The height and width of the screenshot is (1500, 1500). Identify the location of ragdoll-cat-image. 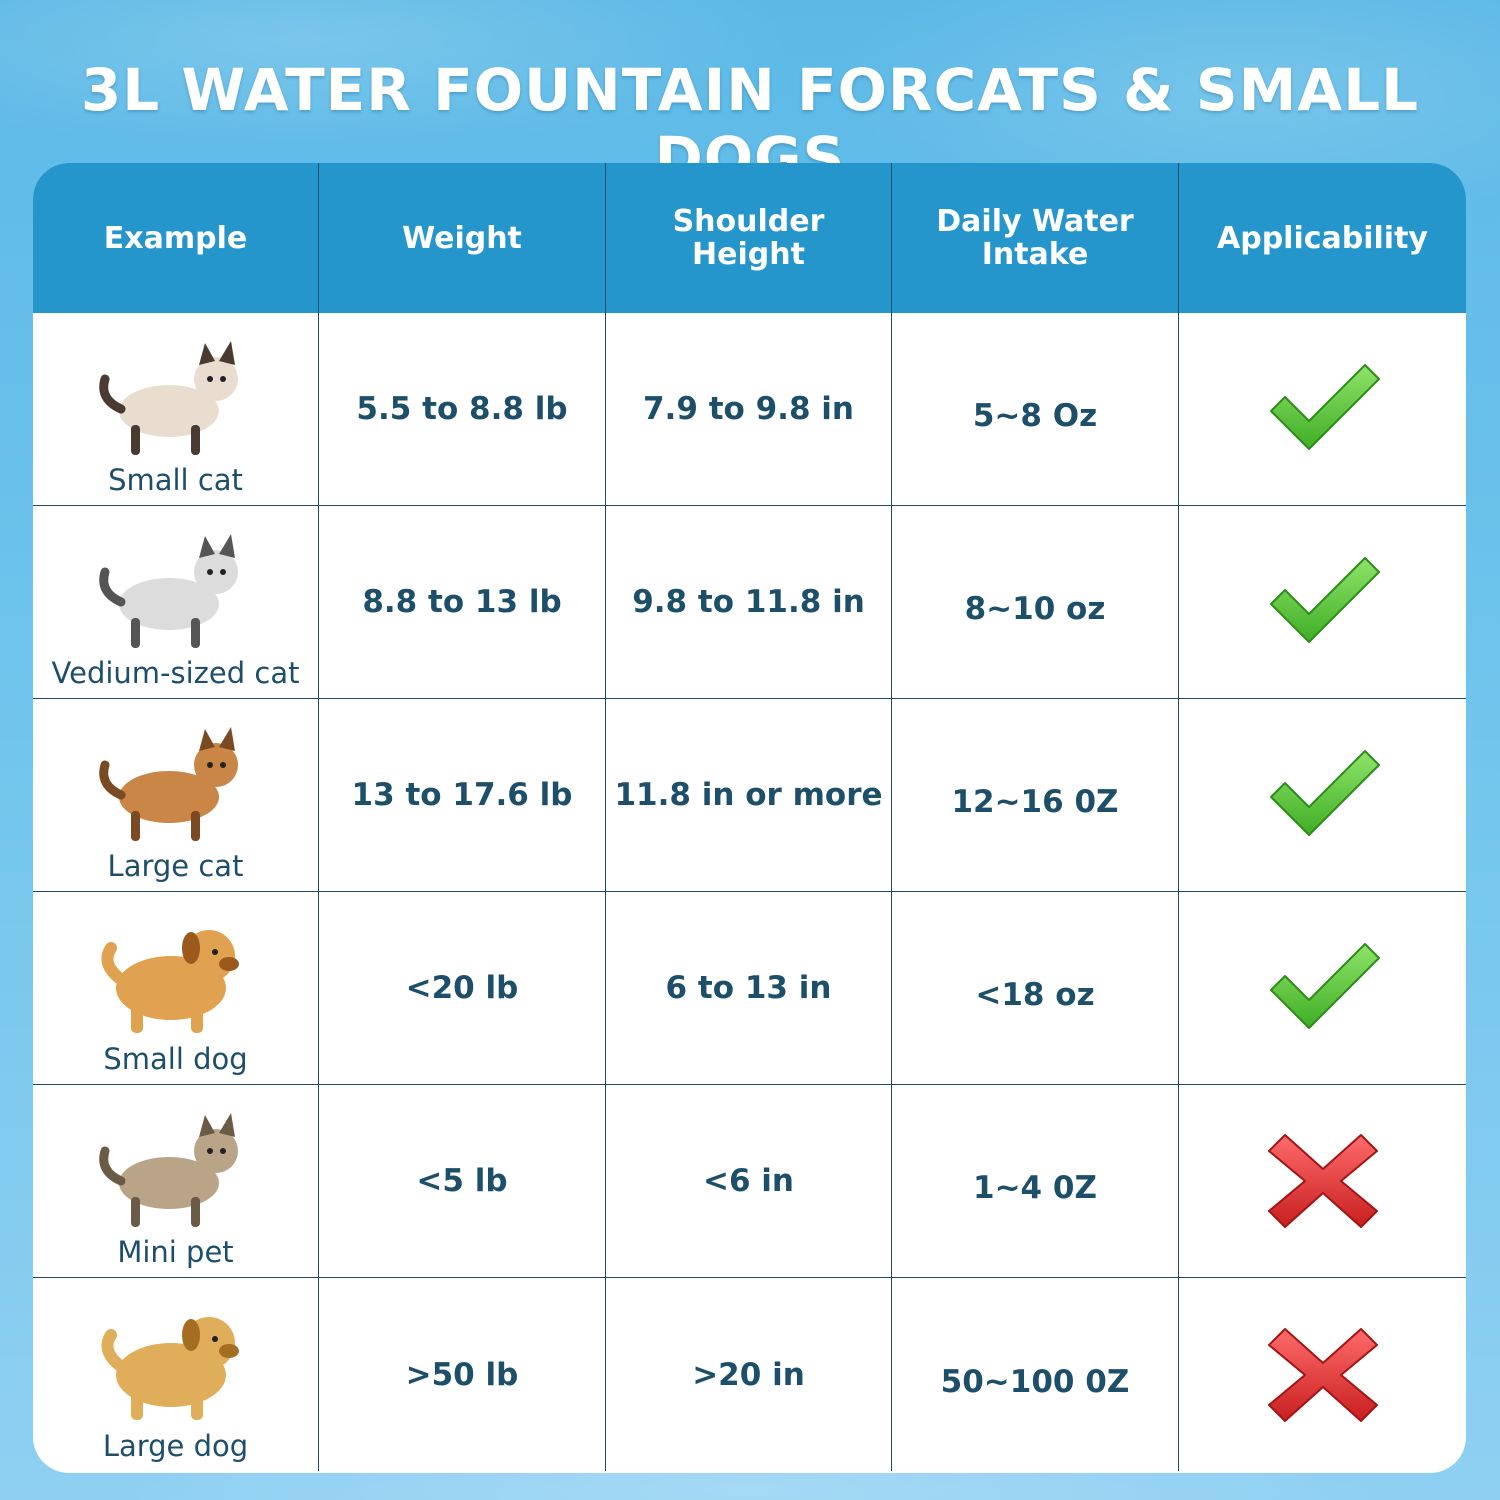
(168, 591).